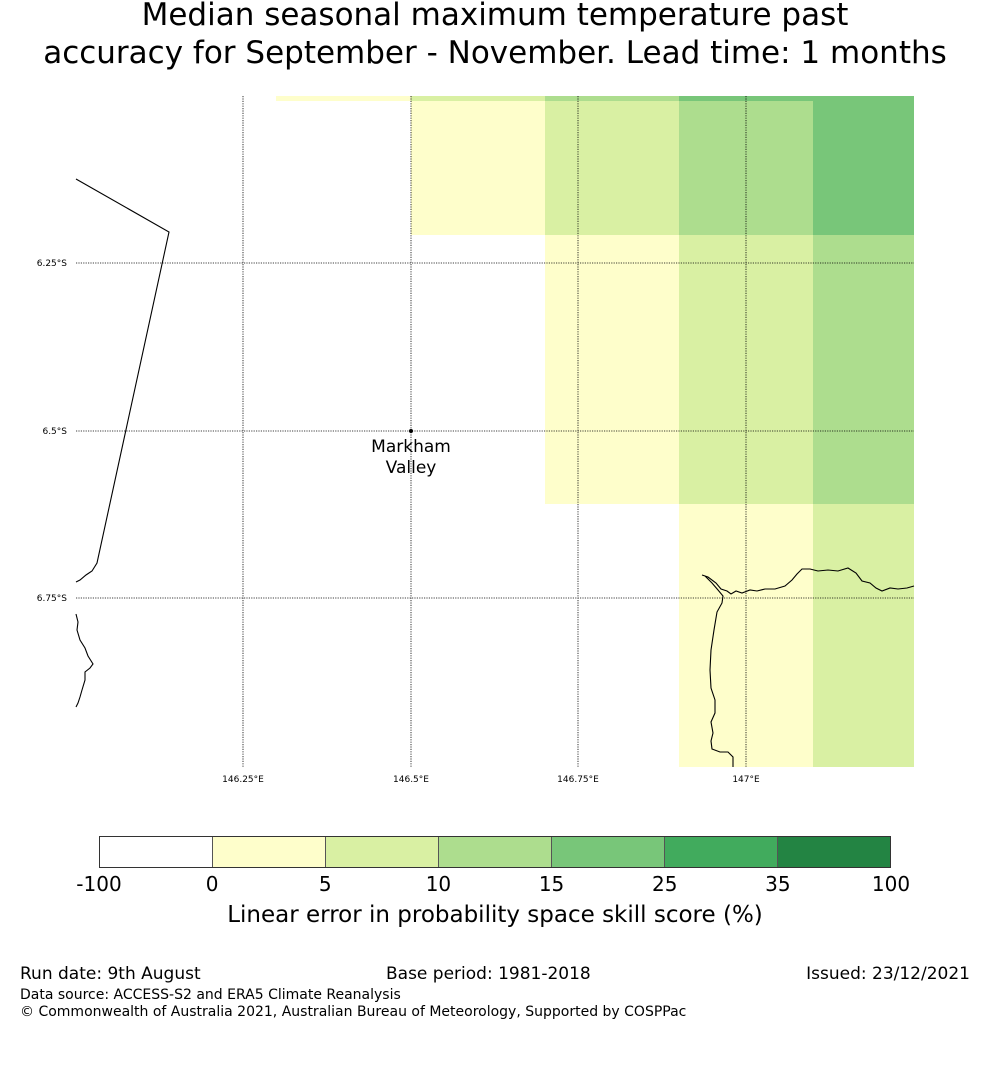 This screenshot has height=1065, width=990. I want to click on colorbar, so click(495, 852).